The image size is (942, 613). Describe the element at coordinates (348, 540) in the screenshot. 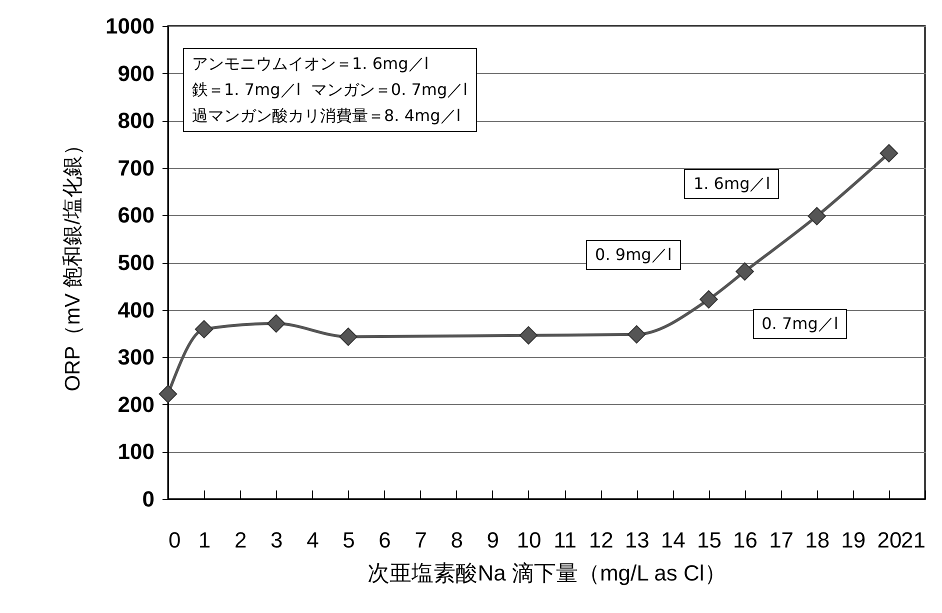

I see `x-tick-label: 5` at that location.